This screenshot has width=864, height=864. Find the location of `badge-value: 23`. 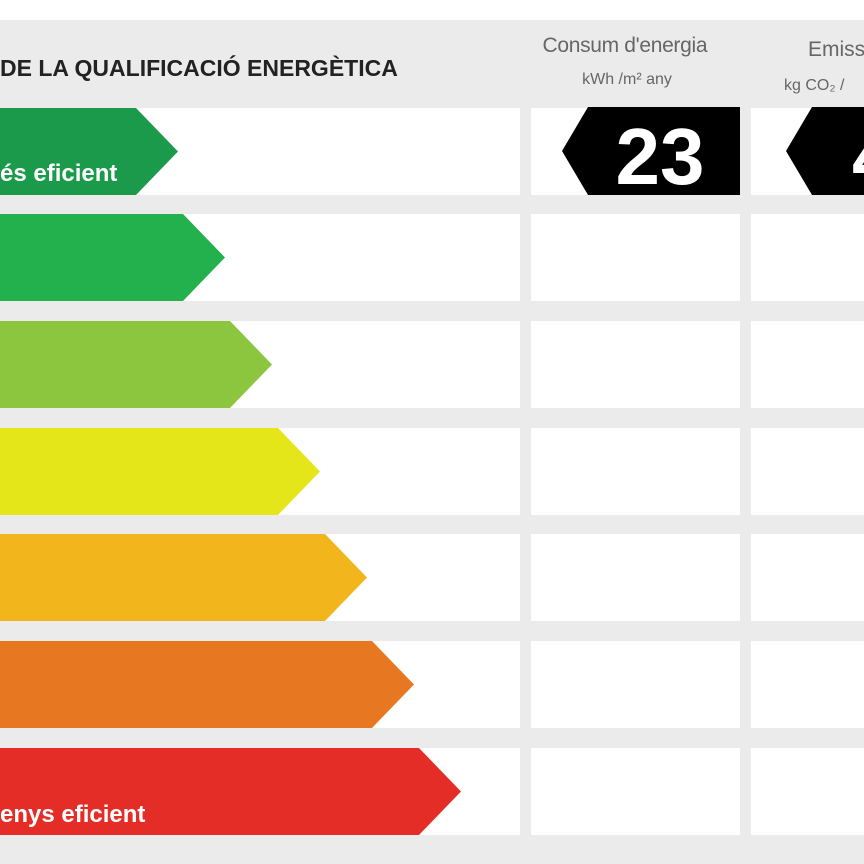

badge-value: 23 is located at coordinates (660, 156).